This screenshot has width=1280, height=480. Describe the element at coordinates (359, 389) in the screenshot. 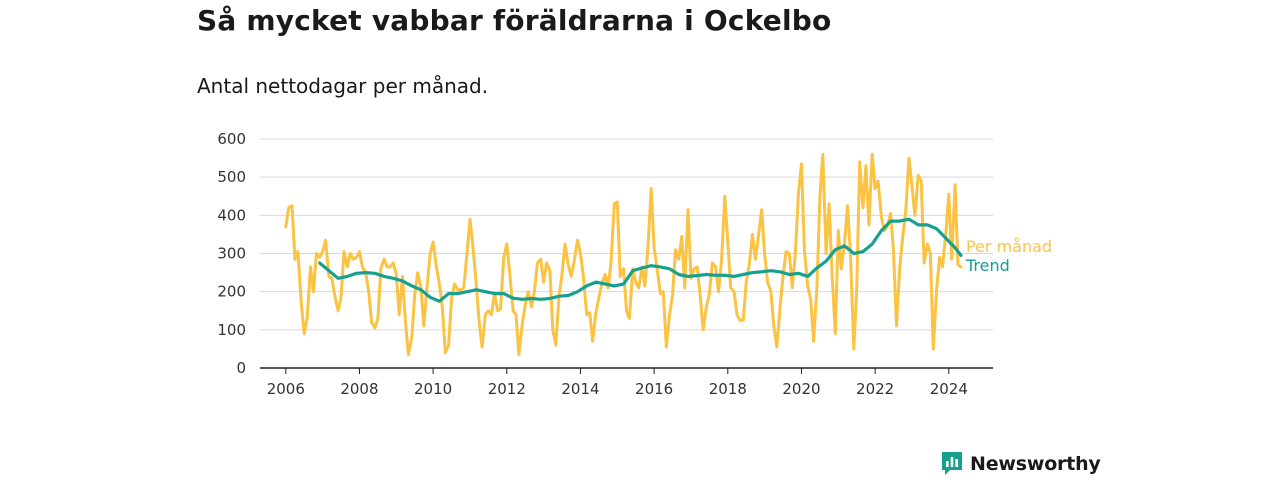

I see `x-tick-label: 2008` at that location.